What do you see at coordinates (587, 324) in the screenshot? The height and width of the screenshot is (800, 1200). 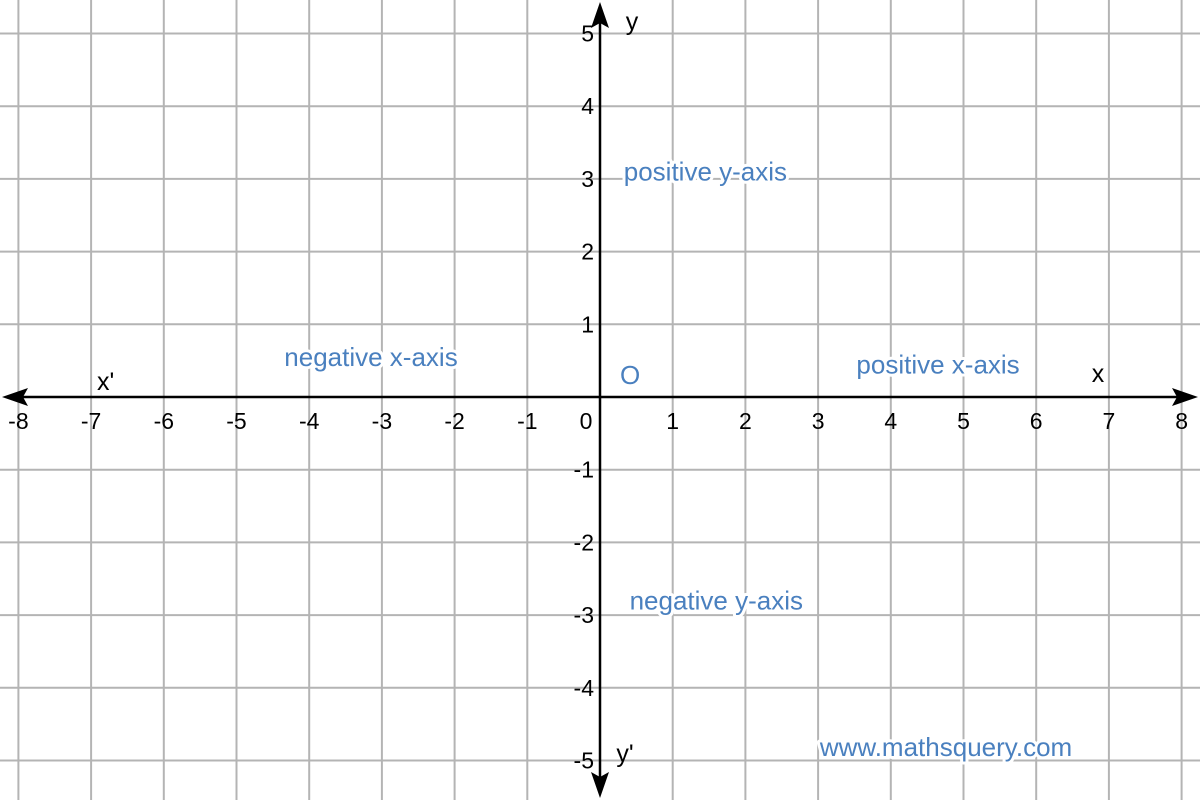 I see `y-tick-label: 1` at bounding box center [587, 324].